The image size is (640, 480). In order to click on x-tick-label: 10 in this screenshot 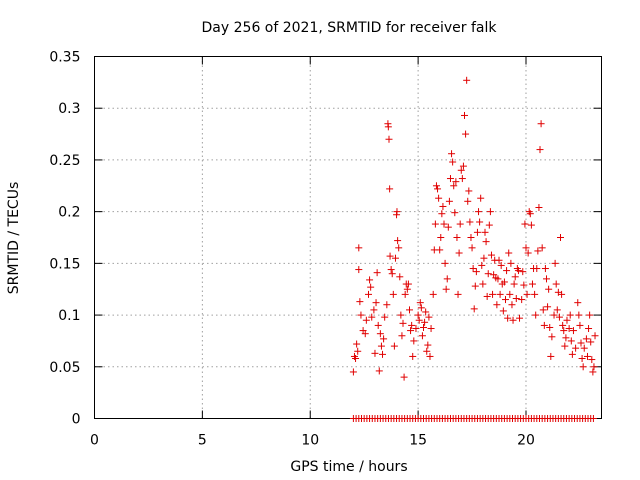, I will do `click(310, 441)`.